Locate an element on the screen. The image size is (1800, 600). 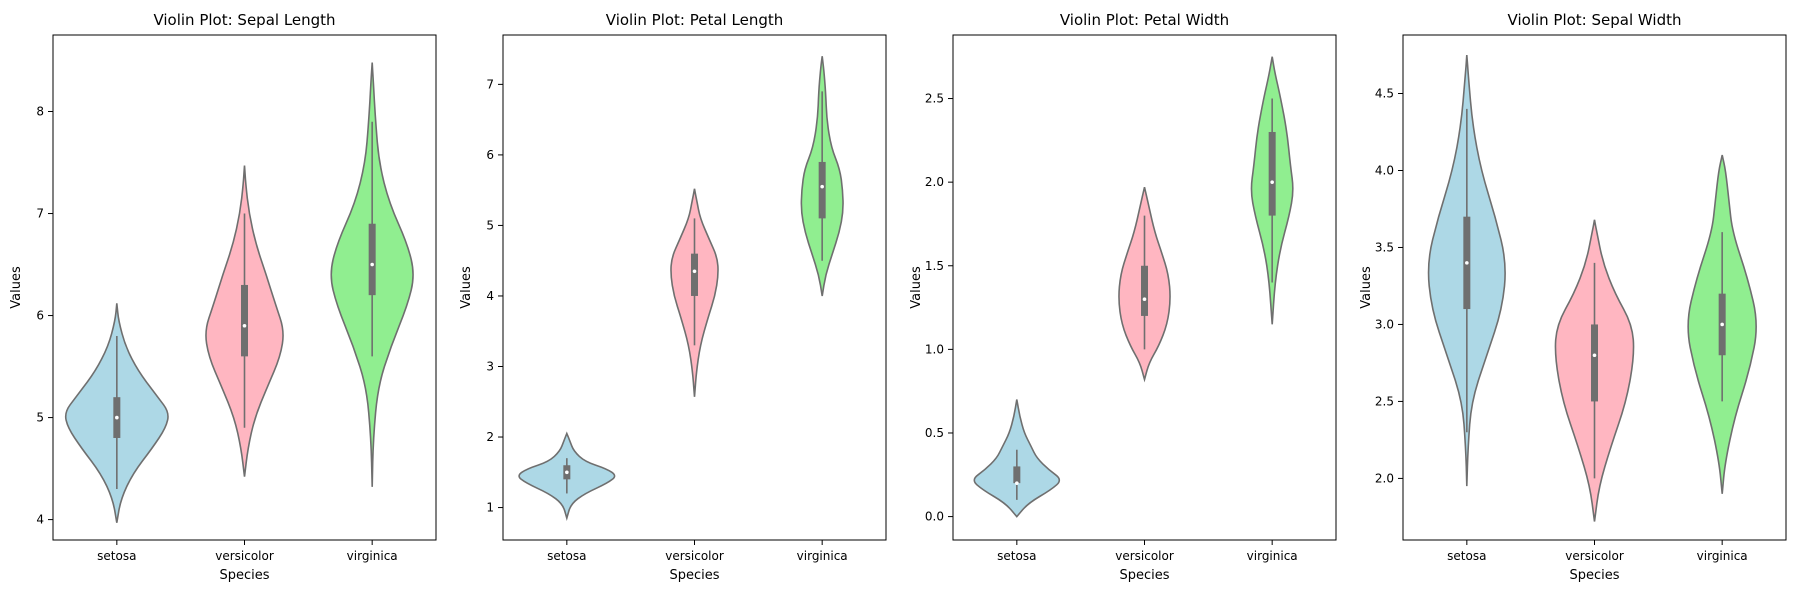
y-tick-label: 1.5 is located at coordinates (934, 266).